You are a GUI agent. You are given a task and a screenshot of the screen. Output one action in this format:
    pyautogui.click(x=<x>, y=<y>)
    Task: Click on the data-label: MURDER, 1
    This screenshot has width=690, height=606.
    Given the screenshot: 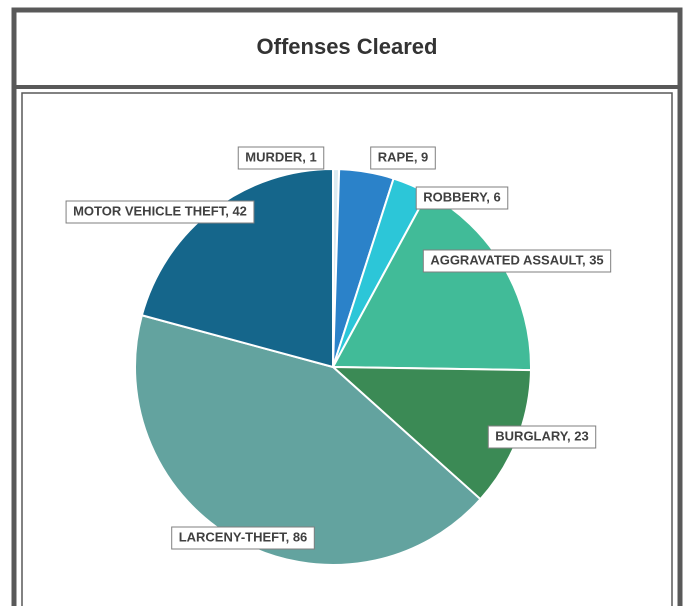 What is the action you would take?
    pyautogui.click(x=281, y=156)
    